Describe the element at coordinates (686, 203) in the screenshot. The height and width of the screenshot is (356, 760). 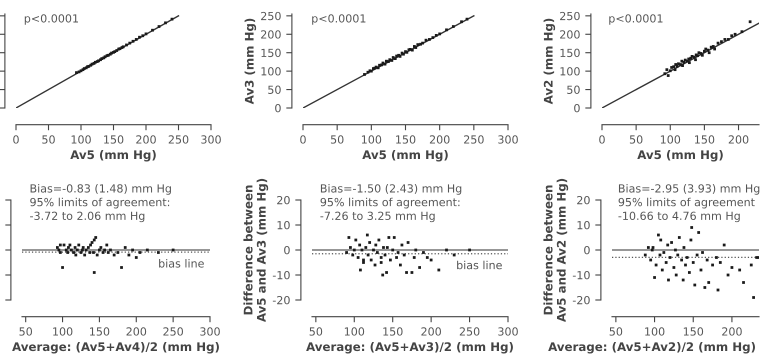
I see `annotation: 95% limits of agreement` at that location.